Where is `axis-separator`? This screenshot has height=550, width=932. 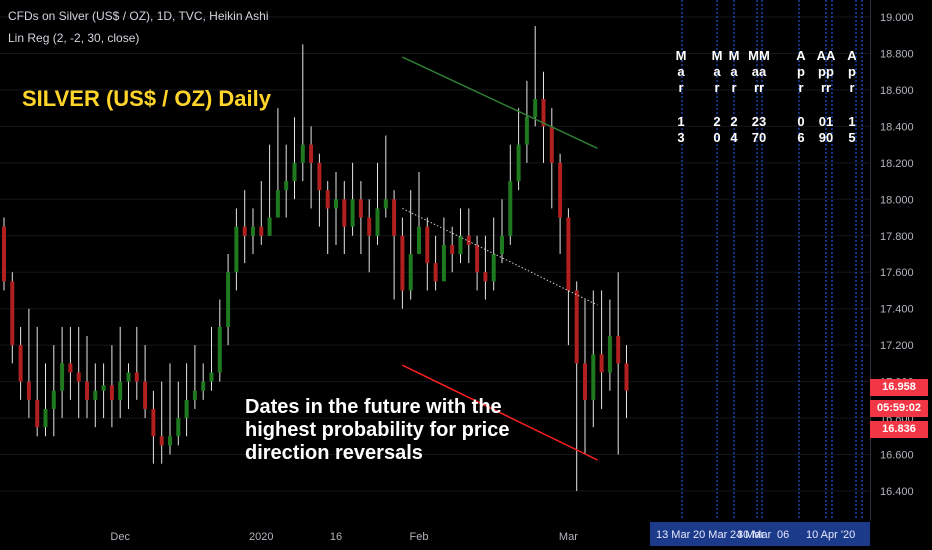
axis-separator is located at coordinates (870, 260).